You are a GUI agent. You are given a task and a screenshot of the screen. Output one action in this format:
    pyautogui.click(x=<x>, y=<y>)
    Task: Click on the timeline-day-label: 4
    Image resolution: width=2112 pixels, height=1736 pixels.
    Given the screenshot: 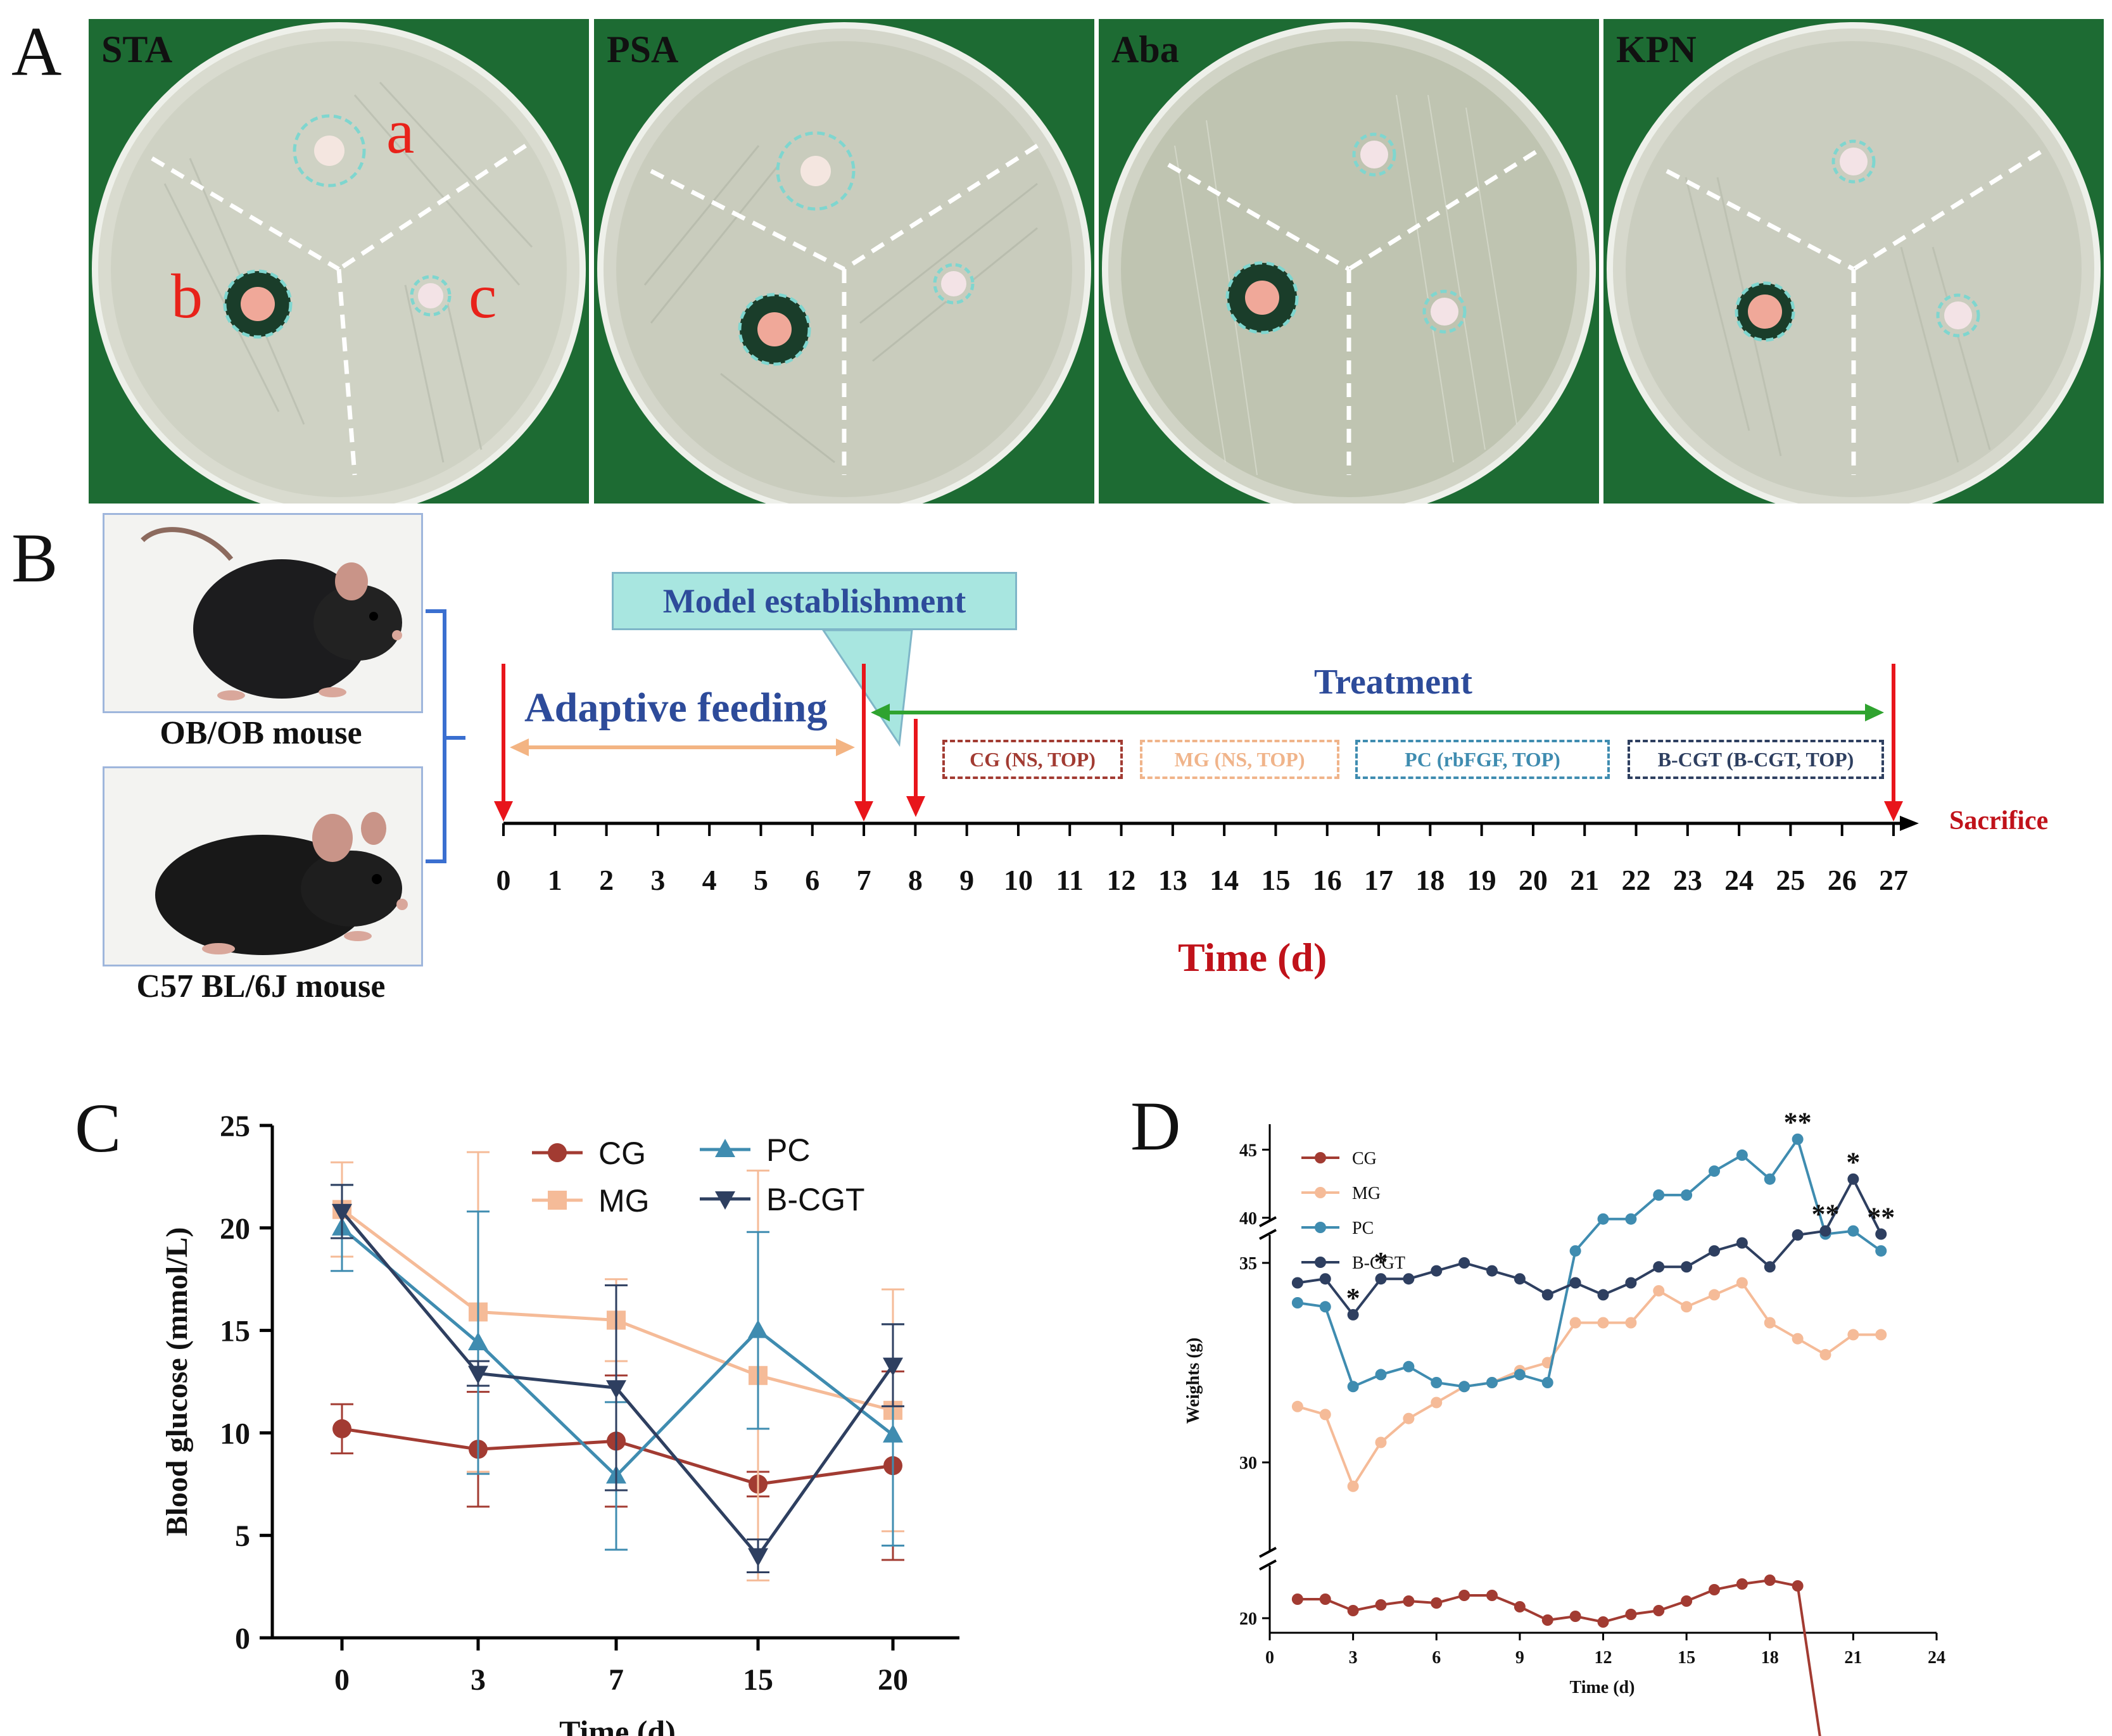 What is the action you would take?
    pyautogui.click(x=709, y=880)
    